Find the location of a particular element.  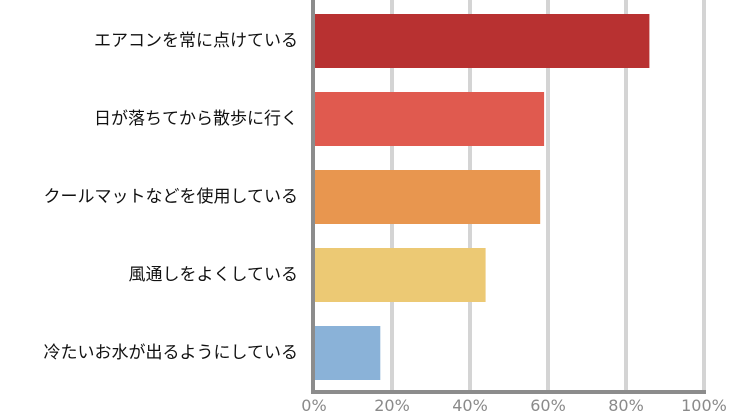

tick-label-20: 20% is located at coordinates (392, 405).